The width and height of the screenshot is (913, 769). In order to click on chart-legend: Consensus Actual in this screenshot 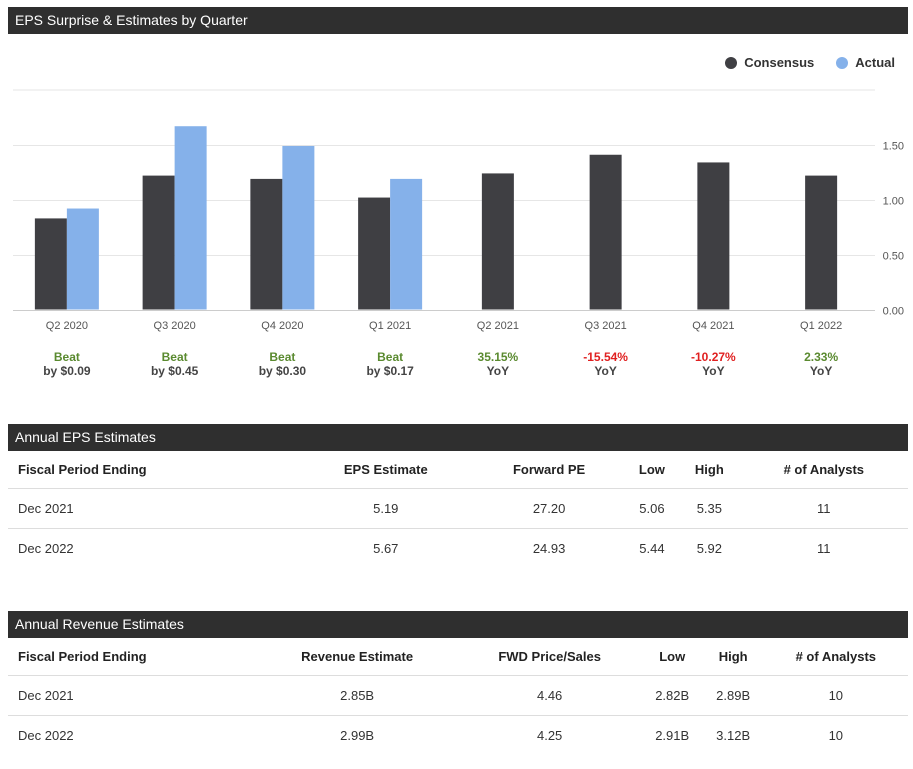, I will do `click(799, 62)`.